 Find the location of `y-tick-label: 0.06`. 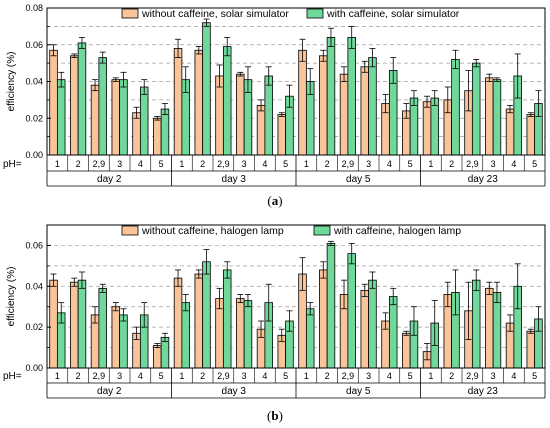

y-tick-label: 0.06 is located at coordinates (34, 45).